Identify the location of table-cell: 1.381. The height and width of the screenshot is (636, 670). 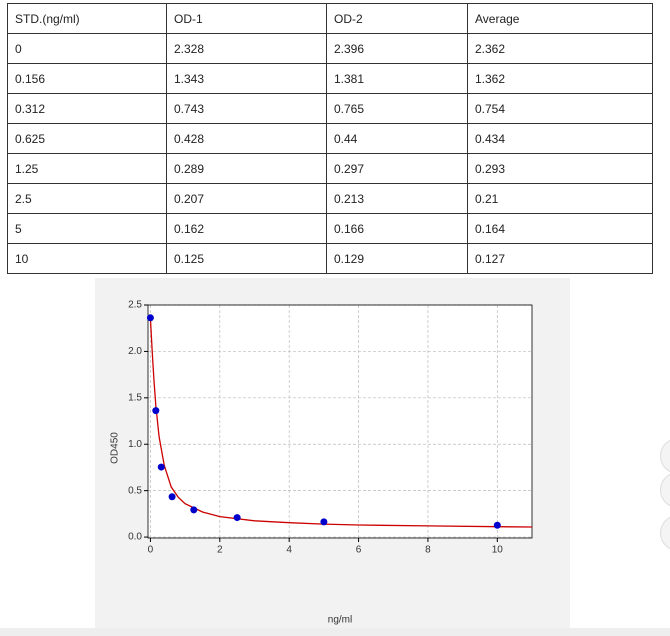
(397, 78).